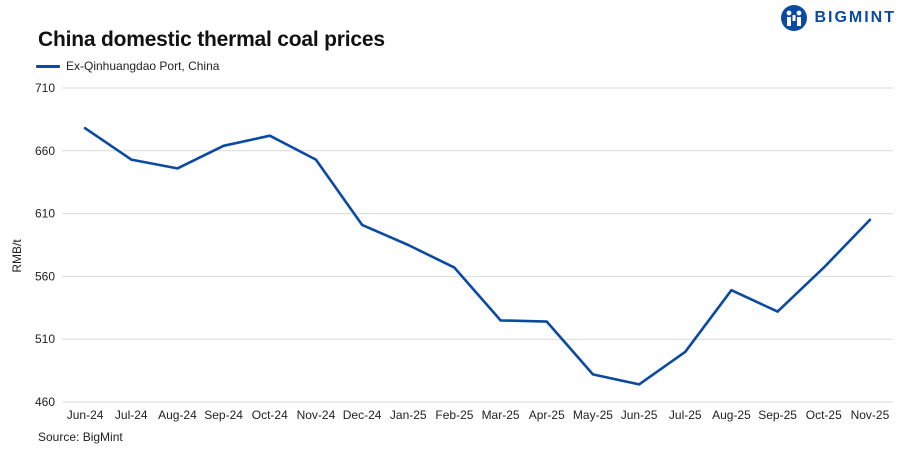 The height and width of the screenshot is (451, 908). I want to click on y-axis-label: RMB/t, so click(17, 256).